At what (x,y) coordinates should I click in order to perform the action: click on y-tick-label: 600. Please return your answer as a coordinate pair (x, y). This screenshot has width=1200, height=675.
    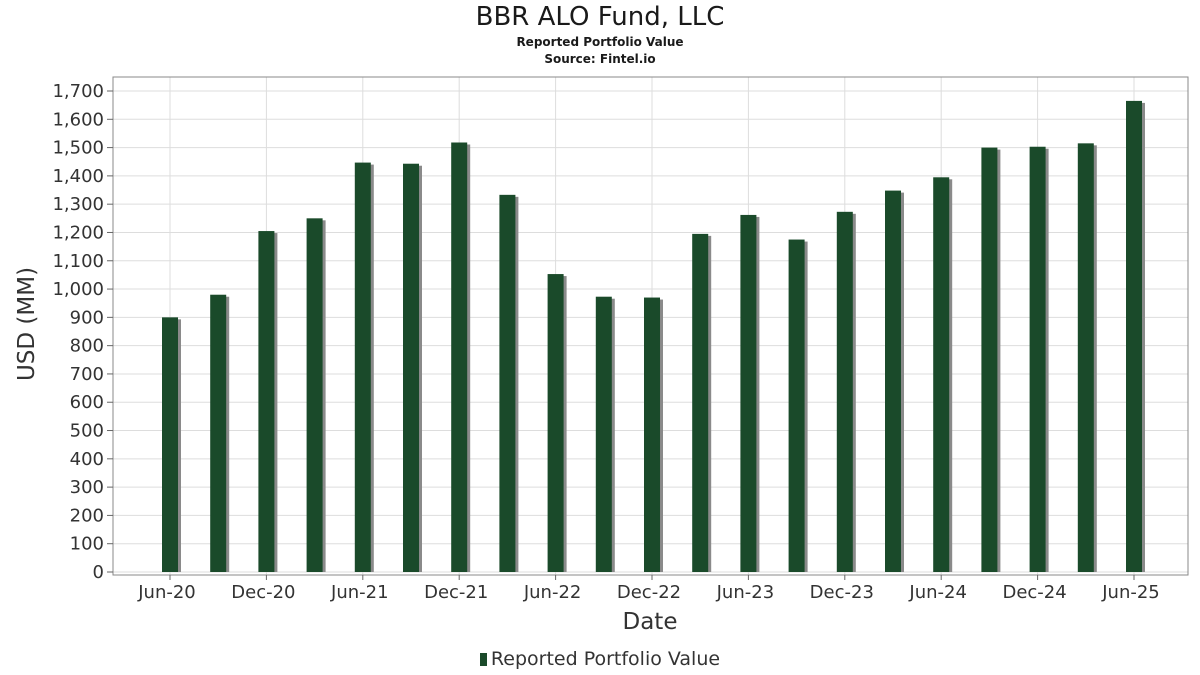
    Looking at the image, I should click on (87, 402).